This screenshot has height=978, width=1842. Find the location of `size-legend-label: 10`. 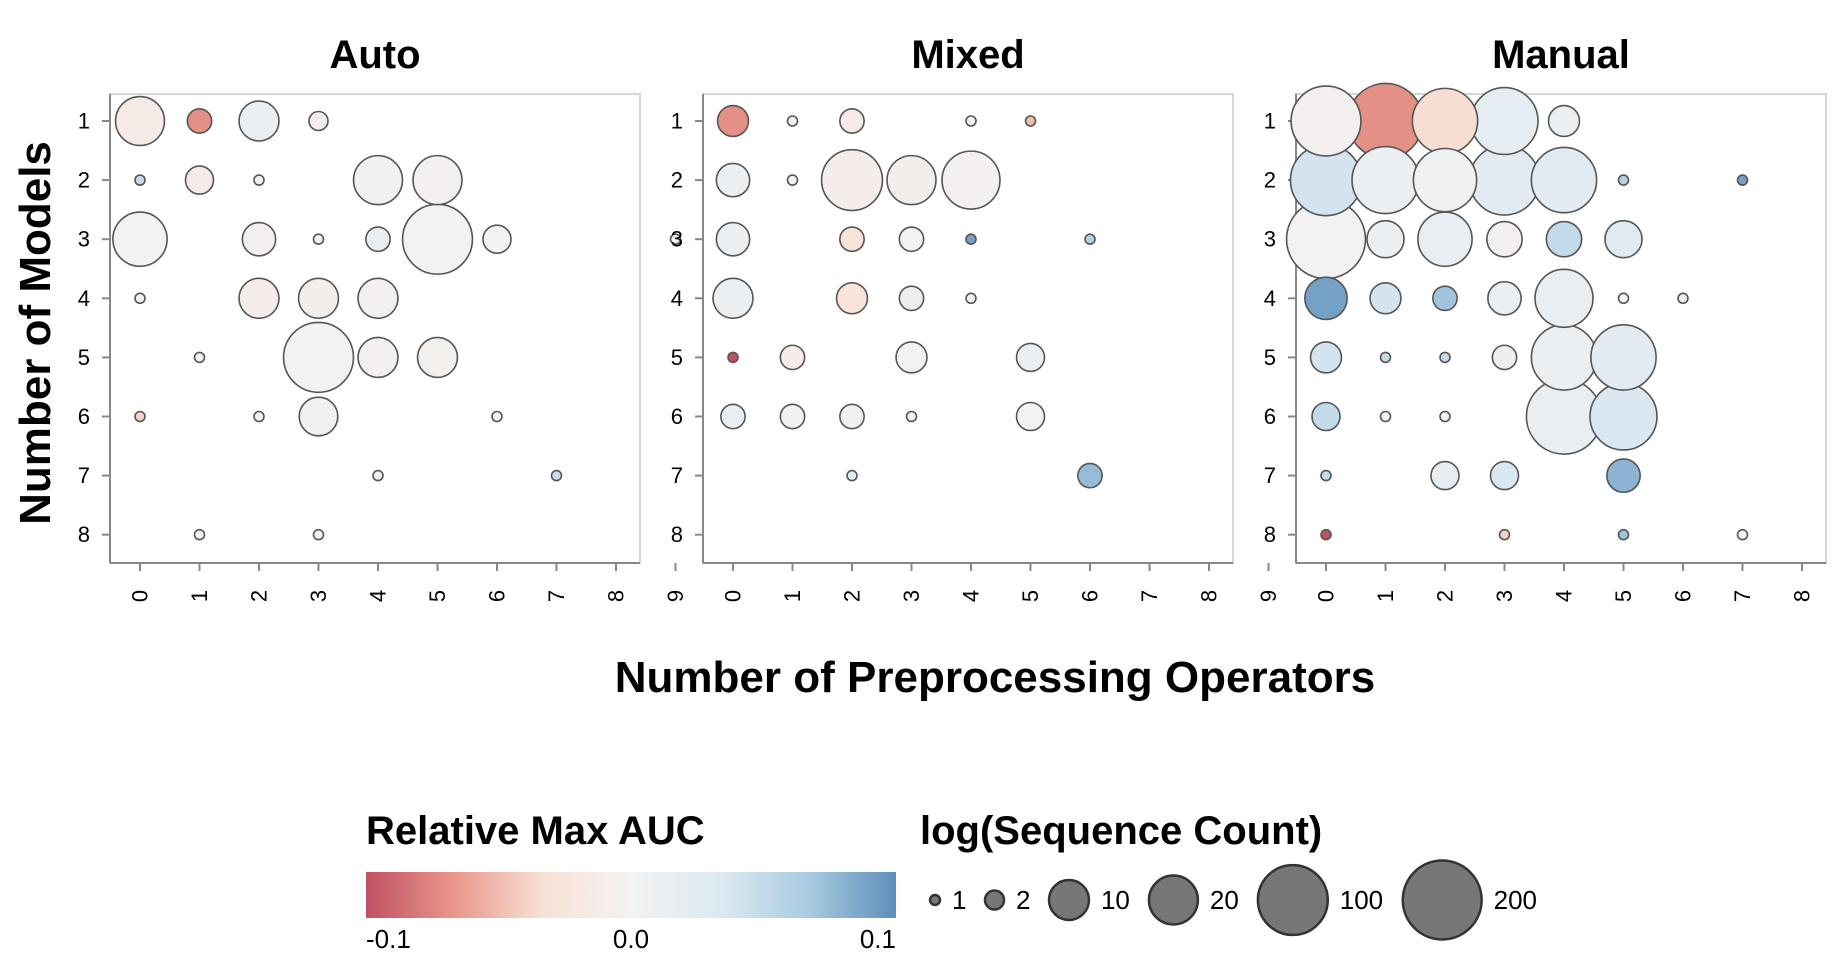

size-legend-label: 10 is located at coordinates (1115, 900).